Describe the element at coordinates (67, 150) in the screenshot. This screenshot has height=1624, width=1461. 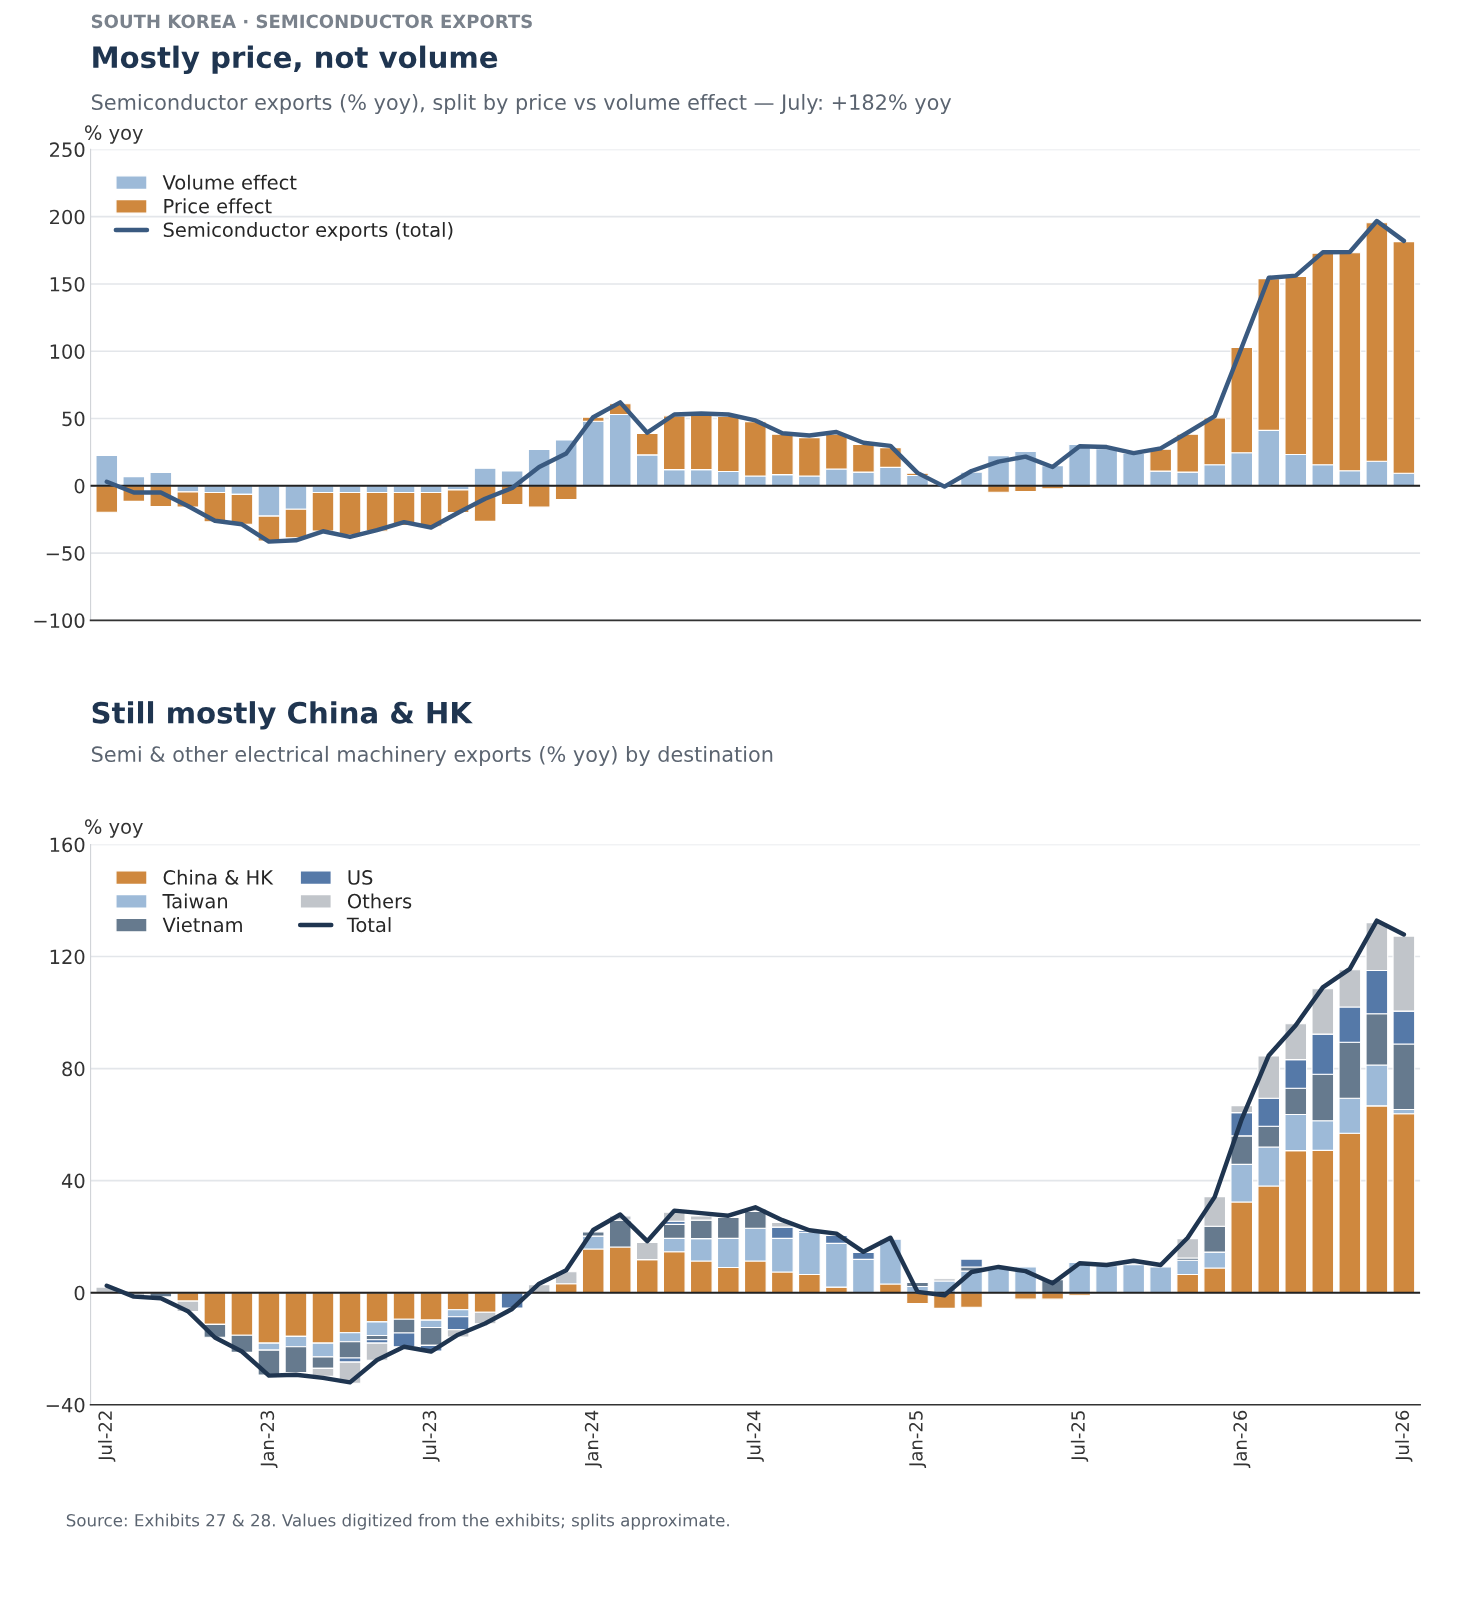
I see `y-tick-label: 250` at that location.